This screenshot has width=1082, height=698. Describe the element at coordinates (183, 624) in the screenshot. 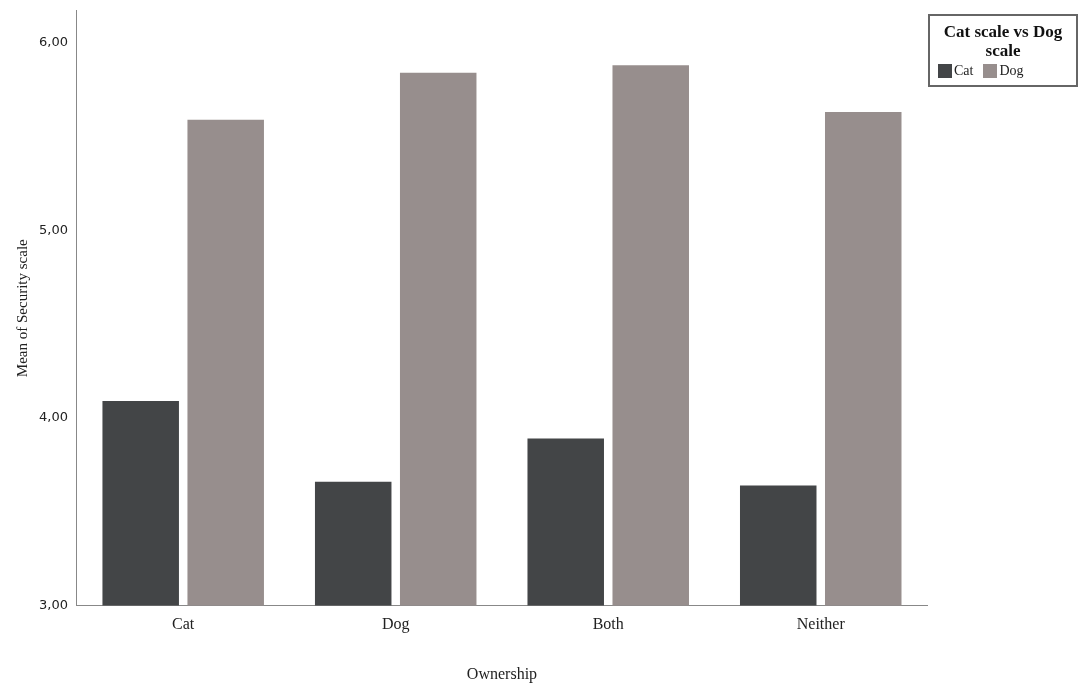

I see `x-tick-label: Cat` at that location.